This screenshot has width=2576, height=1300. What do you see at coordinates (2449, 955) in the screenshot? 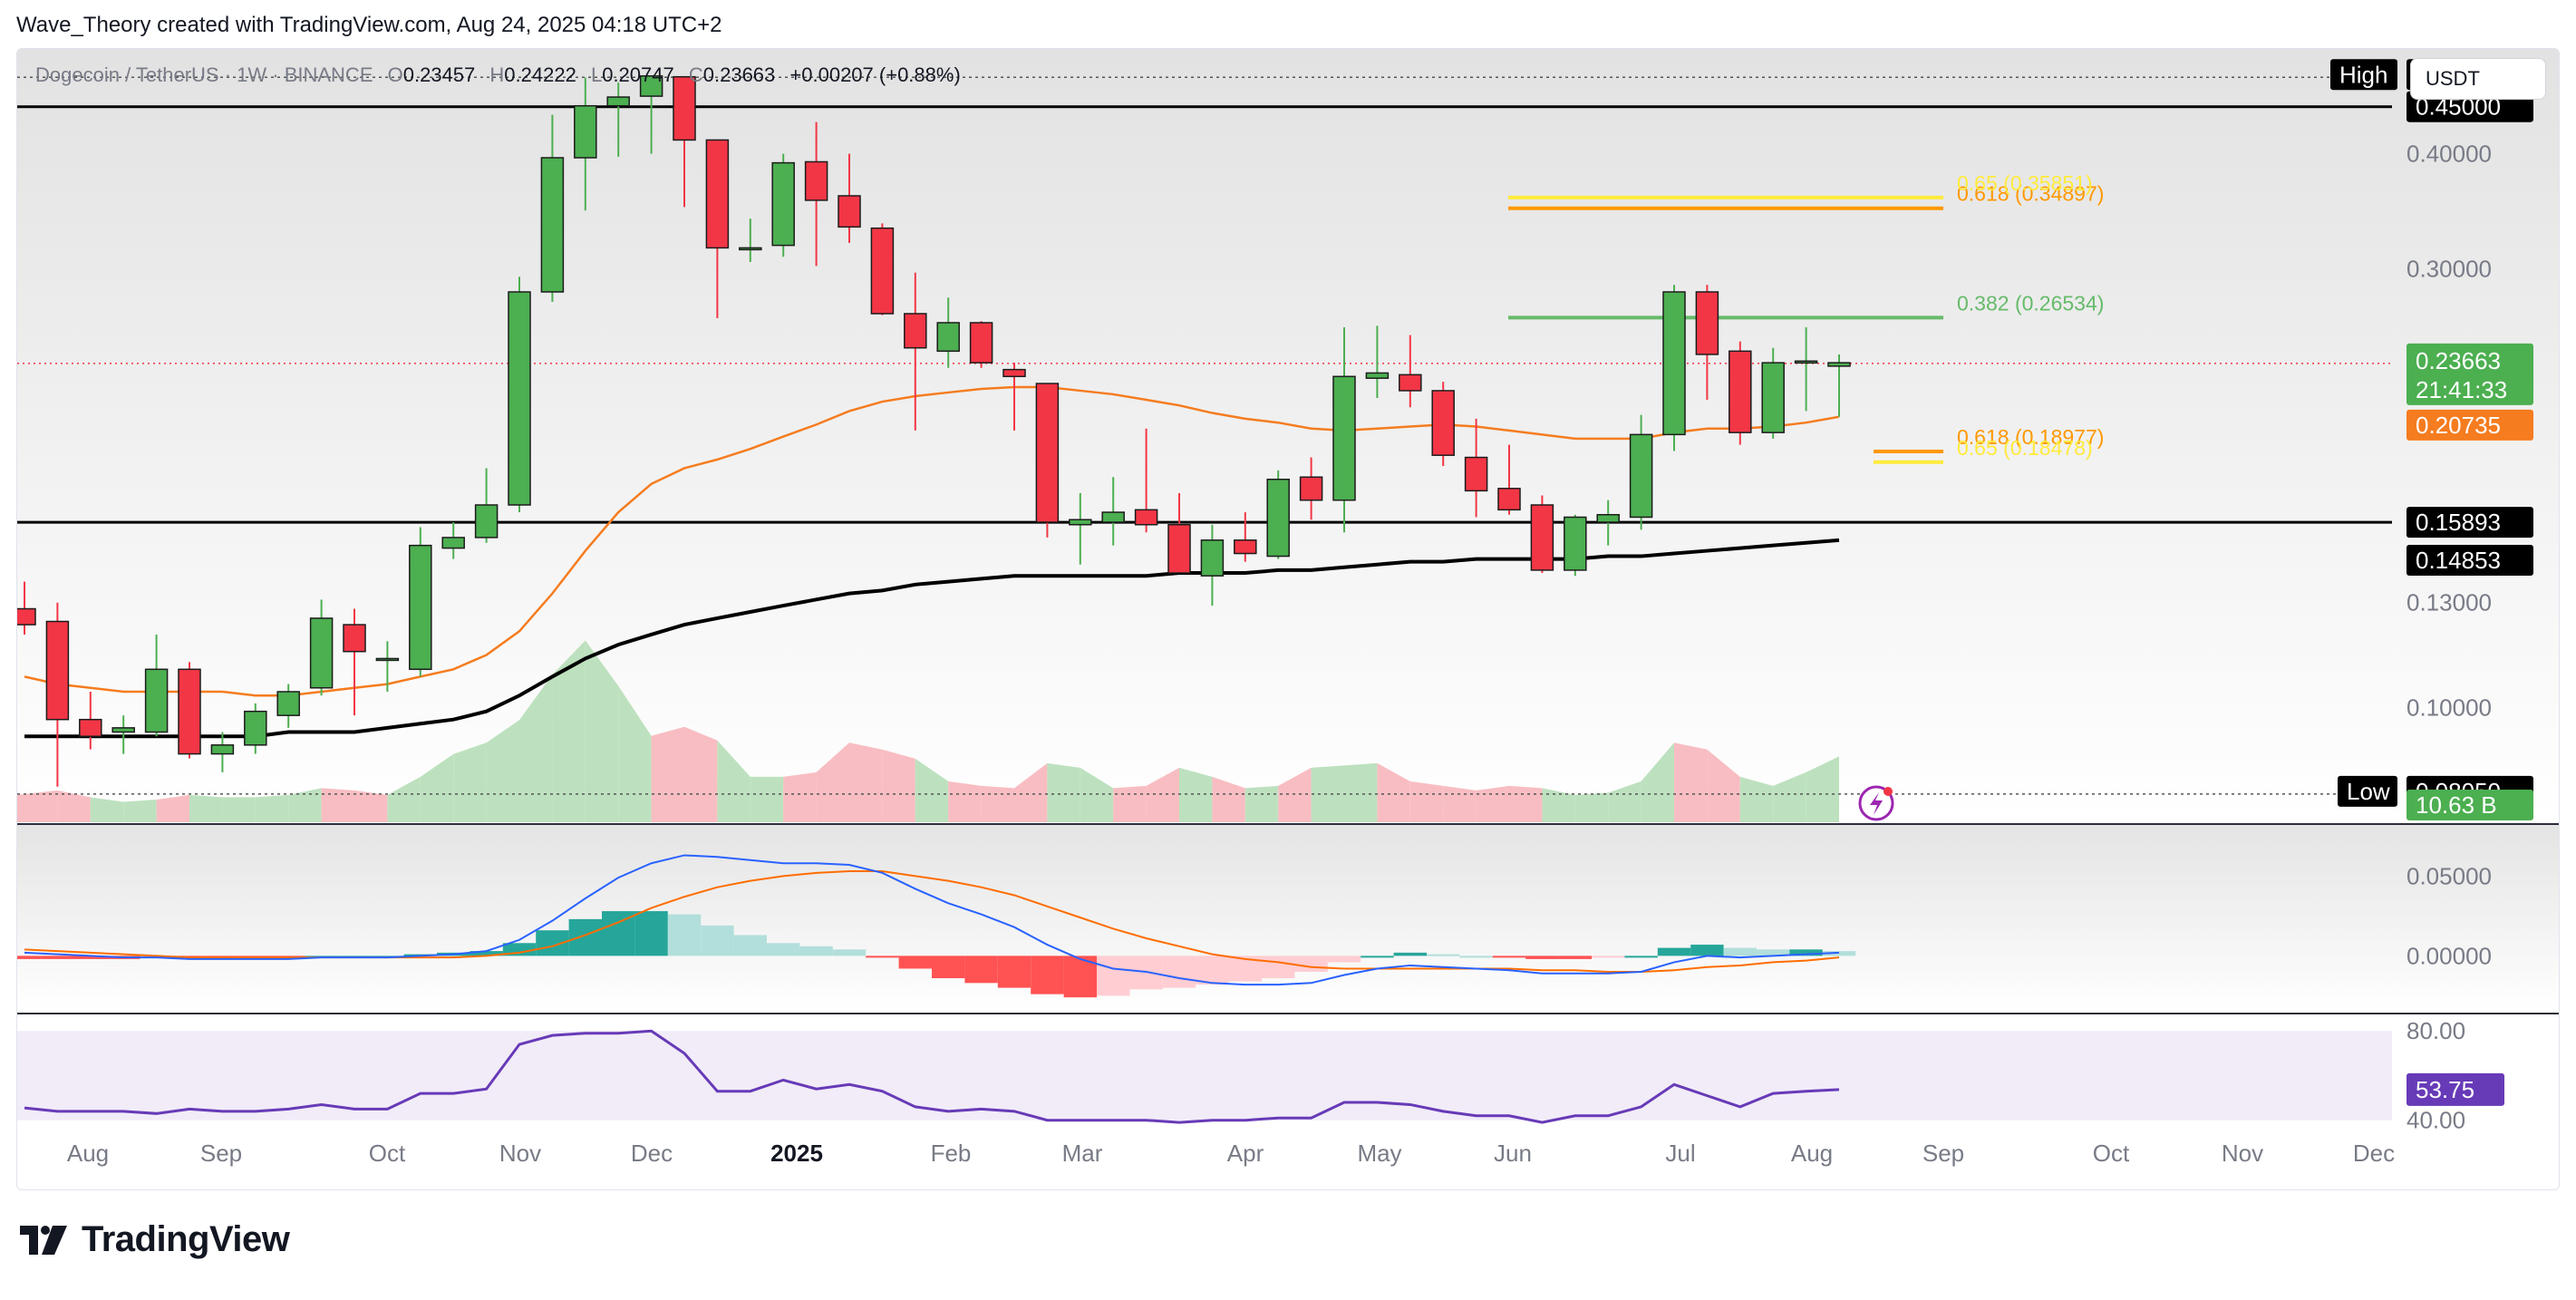
I see `macd-axis-tick-label: 0.00000` at bounding box center [2449, 955].